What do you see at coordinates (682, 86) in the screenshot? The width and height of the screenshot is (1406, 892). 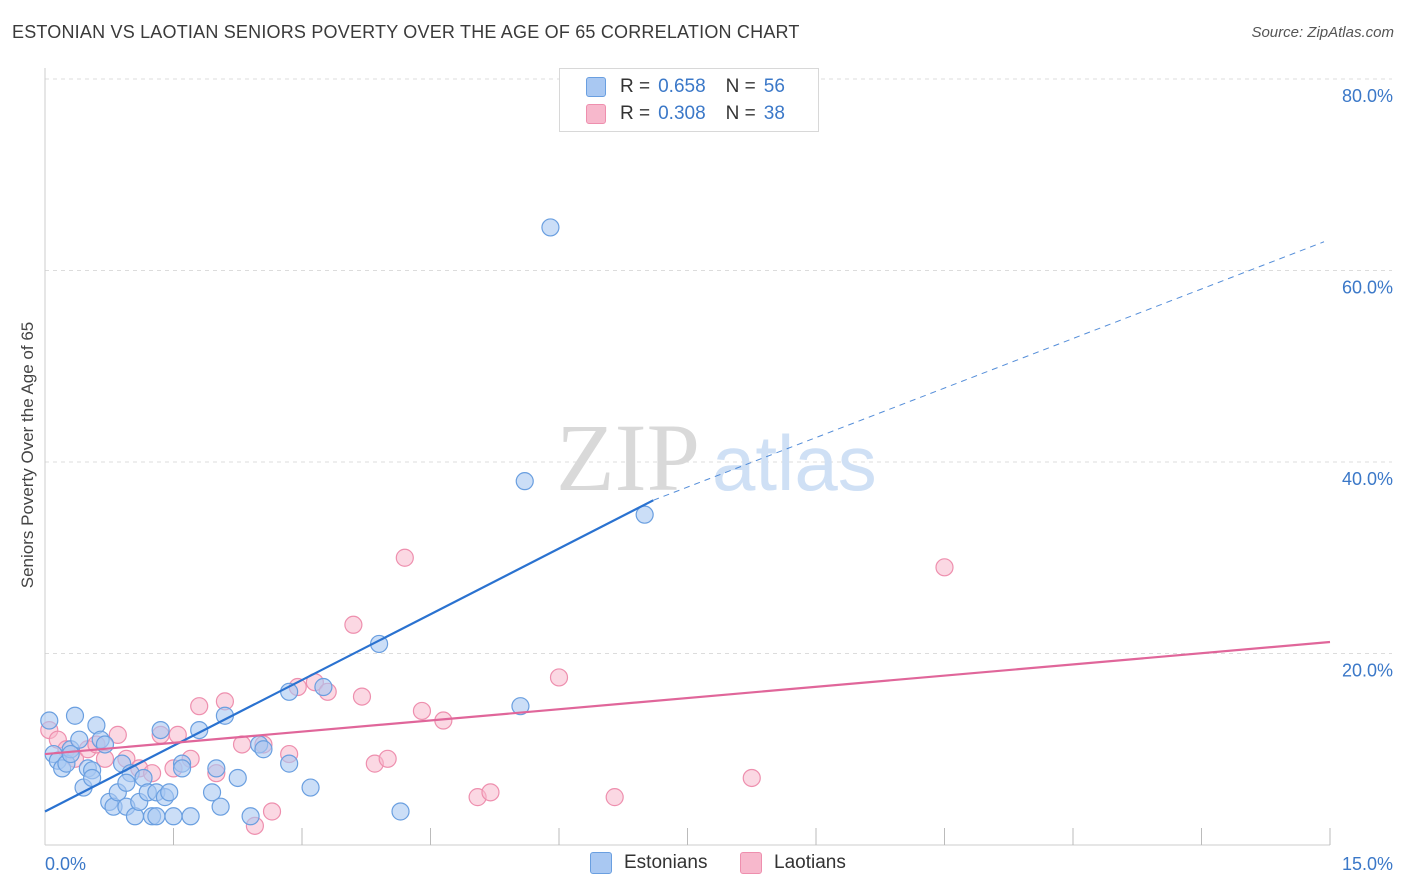 I see `legend-r-value: 0.658` at bounding box center [682, 86].